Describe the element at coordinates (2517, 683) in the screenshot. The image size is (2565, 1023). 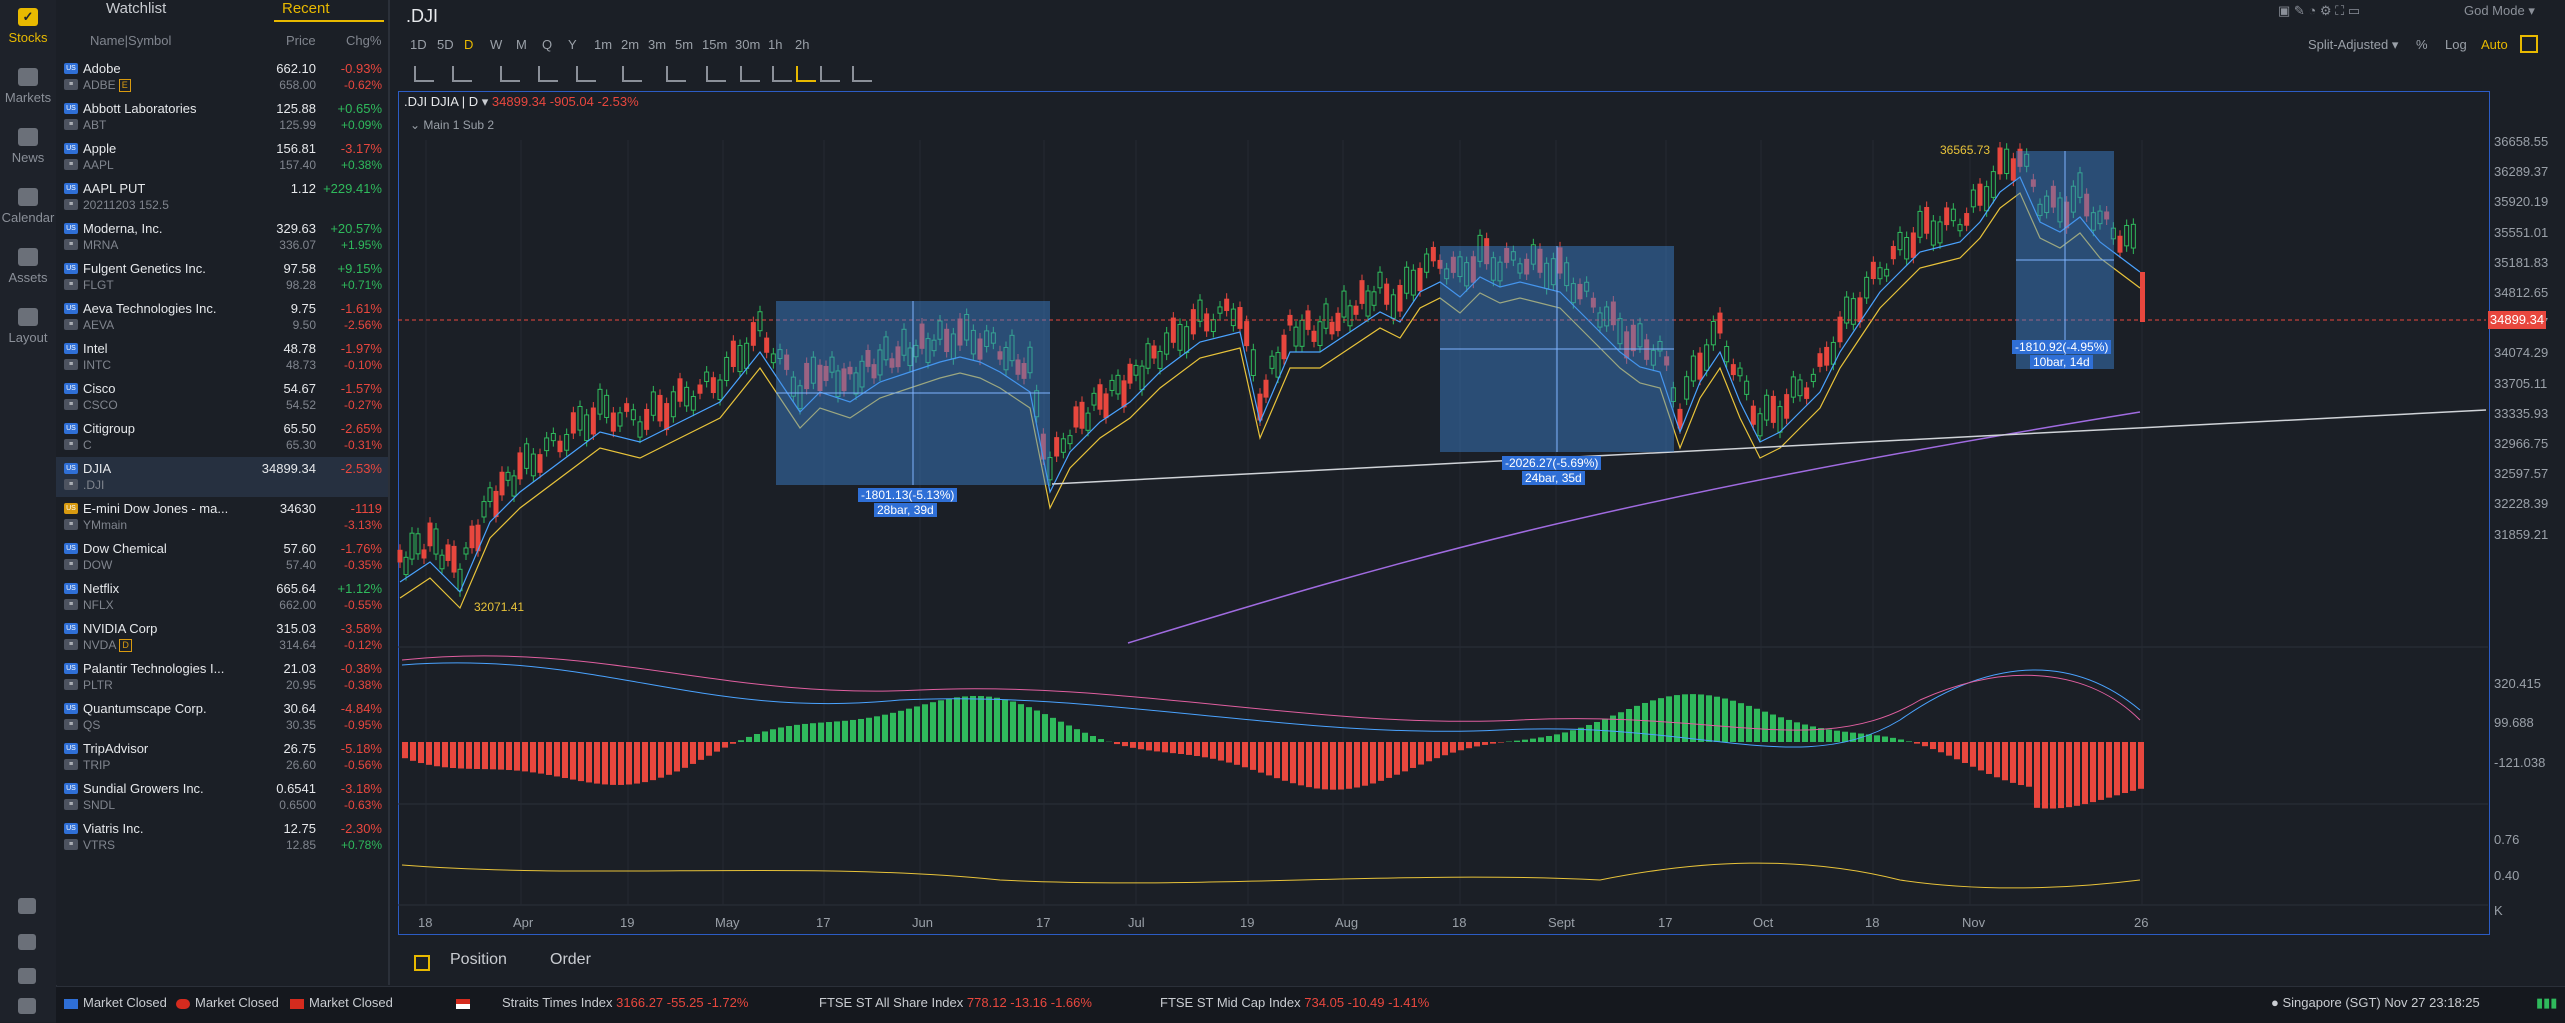
I see `macd-axis-label: 320.415` at that location.